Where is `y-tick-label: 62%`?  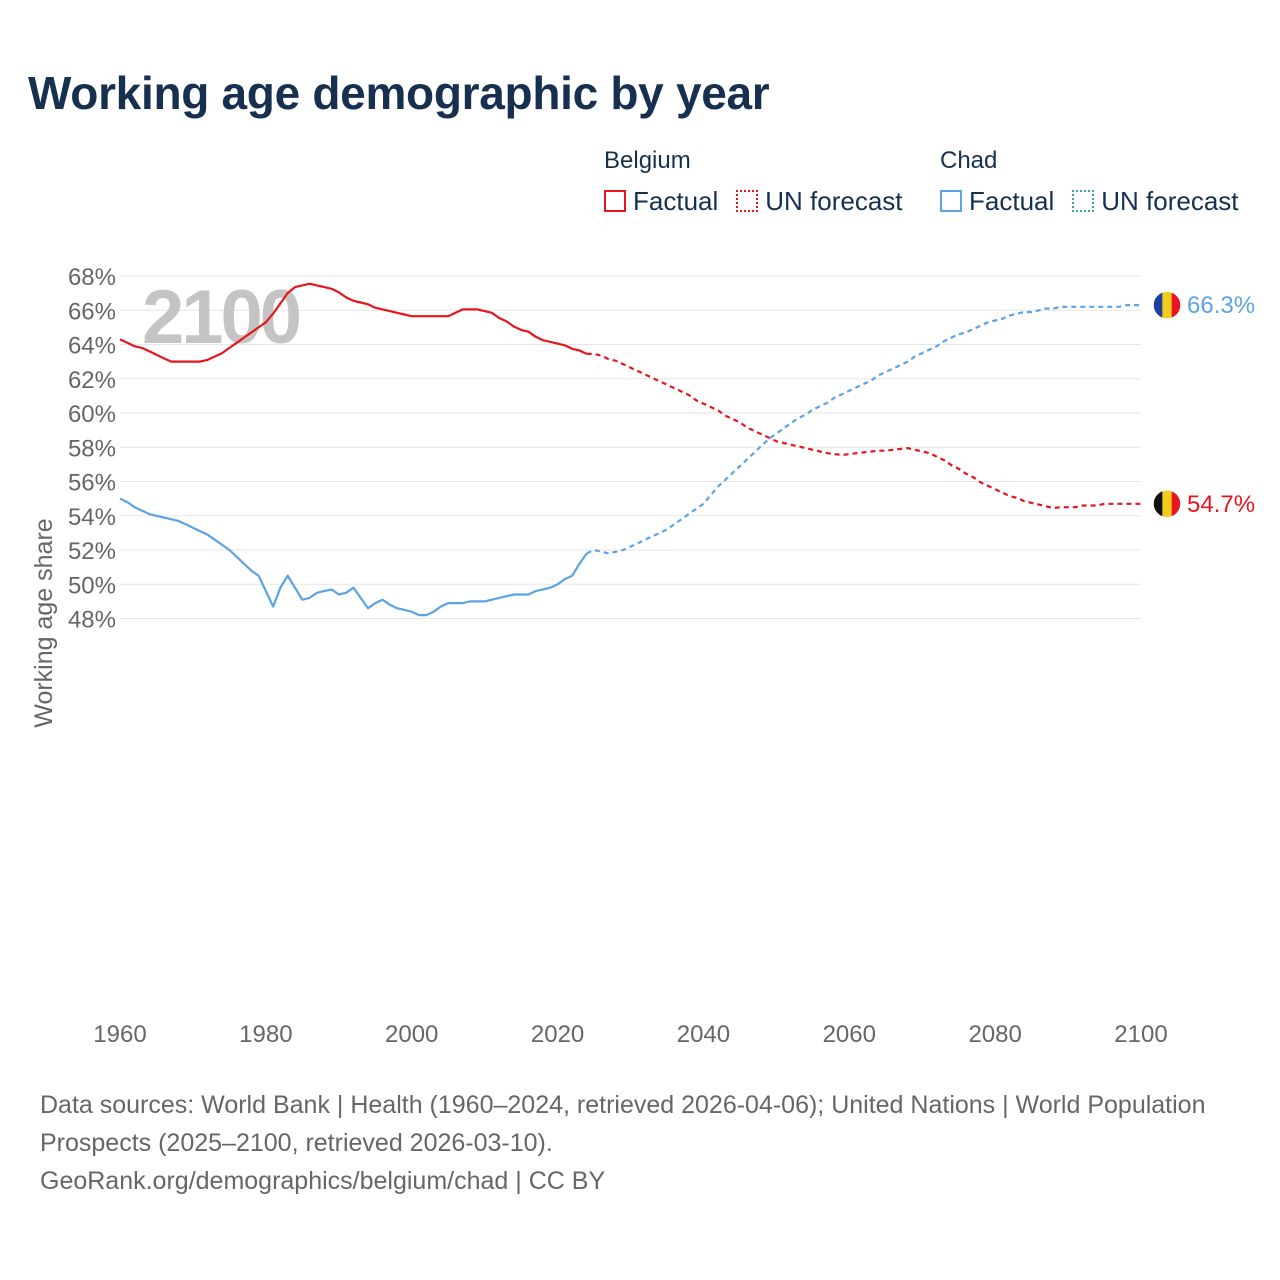
y-tick-label: 62% is located at coordinates (92, 380).